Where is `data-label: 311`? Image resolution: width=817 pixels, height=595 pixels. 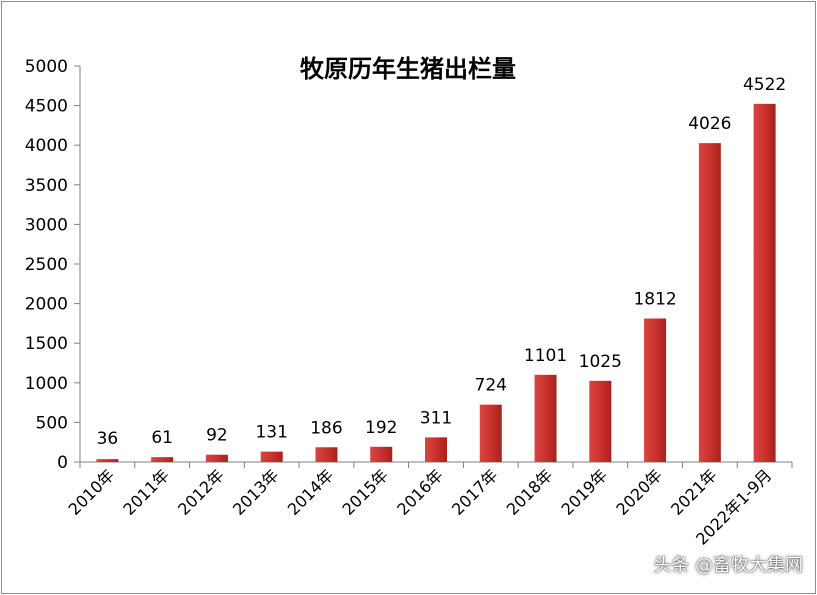 data-label: 311 is located at coordinates (436, 418).